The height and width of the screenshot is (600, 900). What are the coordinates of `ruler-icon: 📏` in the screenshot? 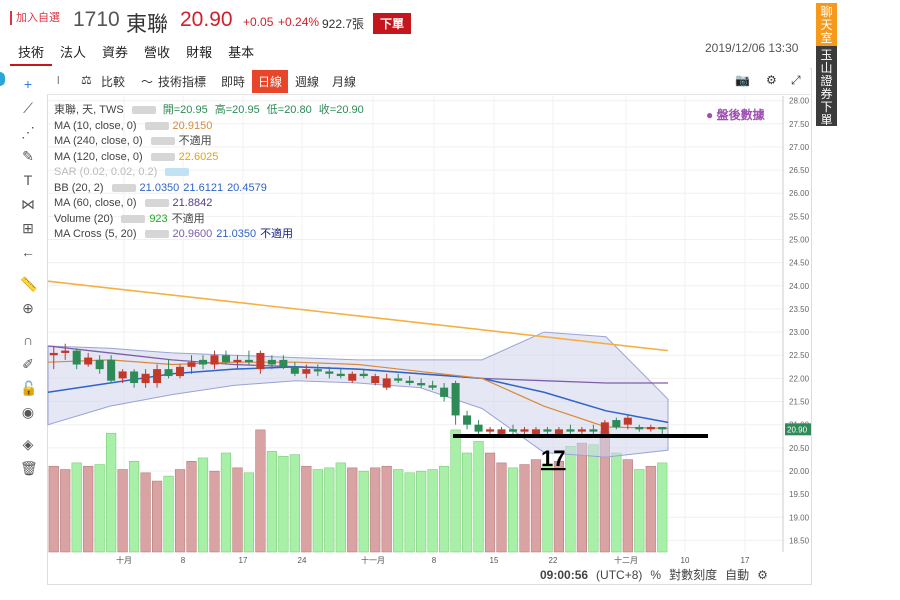 It's located at (29, 284).